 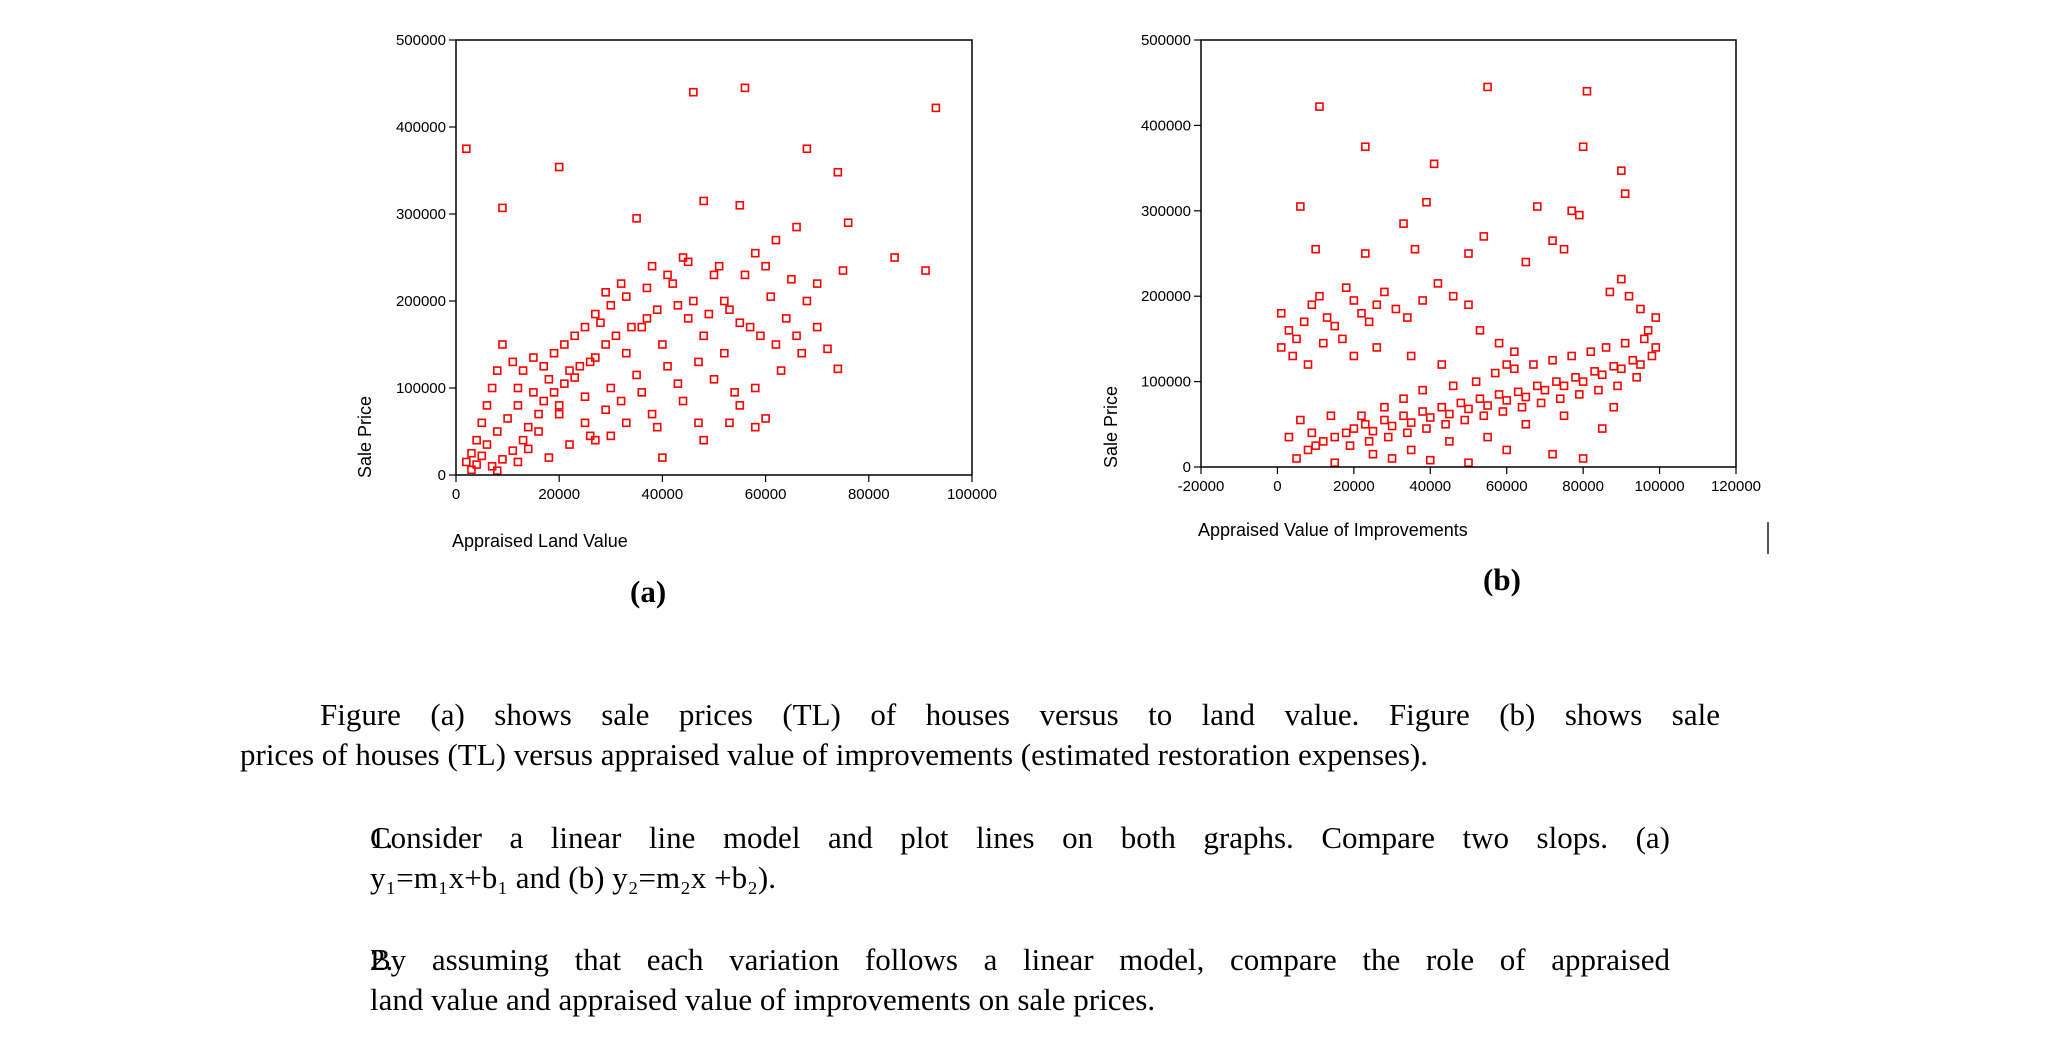 I want to click on chart-b-x-tick-label: -20000, so click(x=1201, y=486).